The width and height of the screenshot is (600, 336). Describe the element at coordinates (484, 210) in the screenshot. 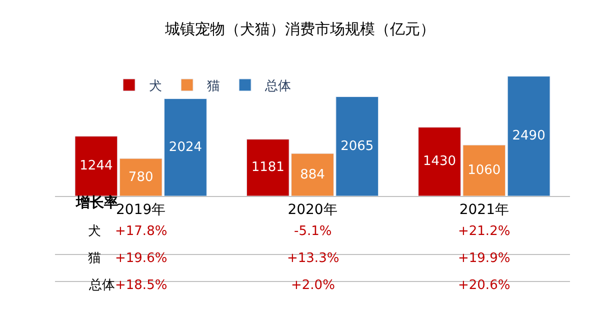

I see `x-tick-label: 2021年` at that location.